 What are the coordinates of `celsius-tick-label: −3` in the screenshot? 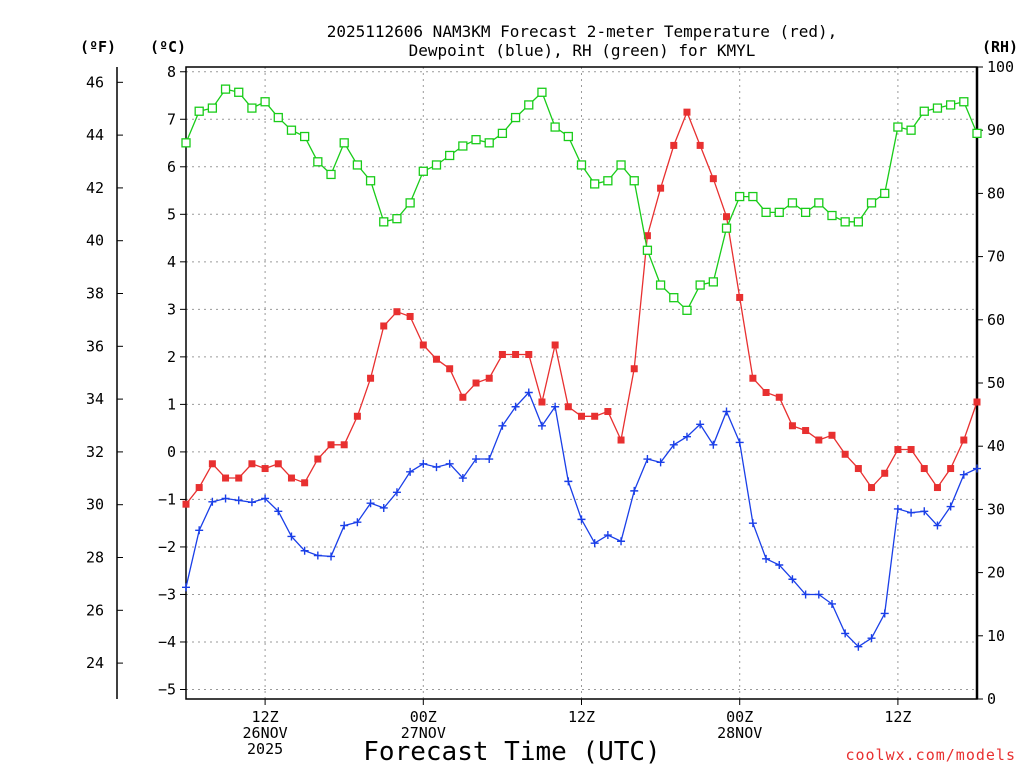 It's located at (167, 594).